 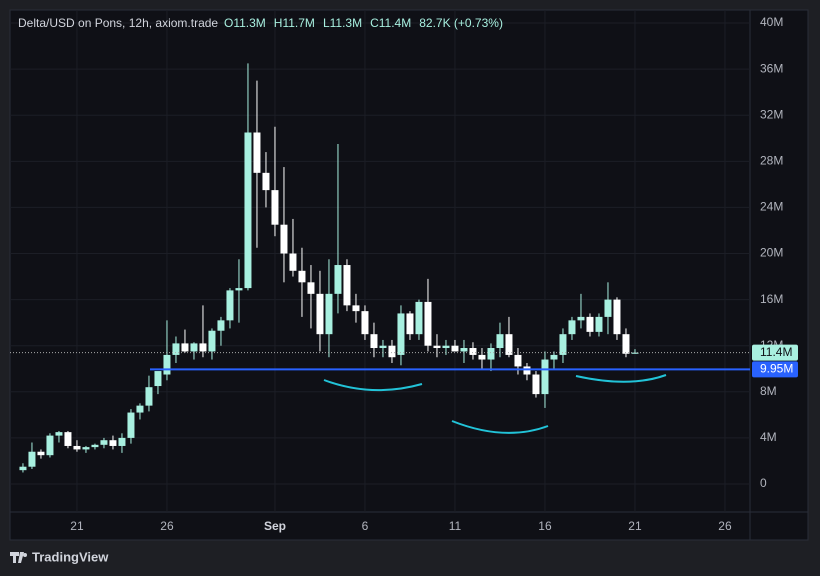 What do you see at coordinates (404, 361) in the screenshot?
I see `overlay: 11.4M 9.95M` at bounding box center [404, 361].